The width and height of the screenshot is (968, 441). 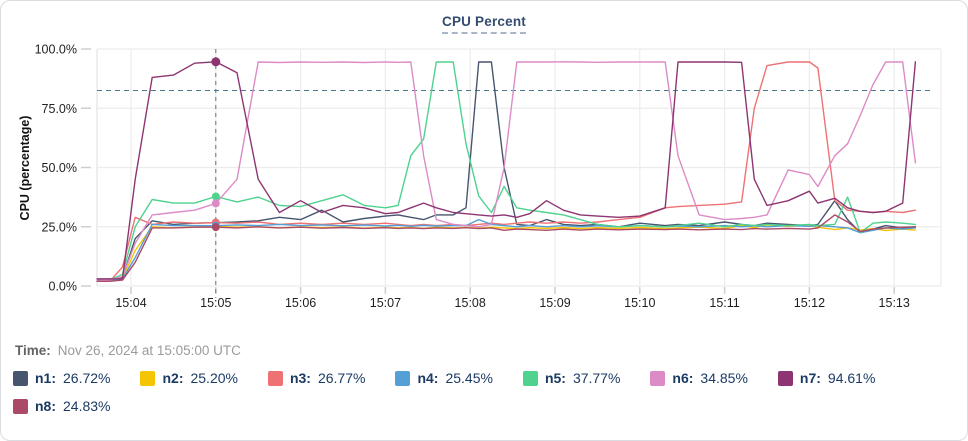 What do you see at coordinates (59, 168) in the screenshot?
I see `y-tick-label: 50.0%` at bounding box center [59, 168].